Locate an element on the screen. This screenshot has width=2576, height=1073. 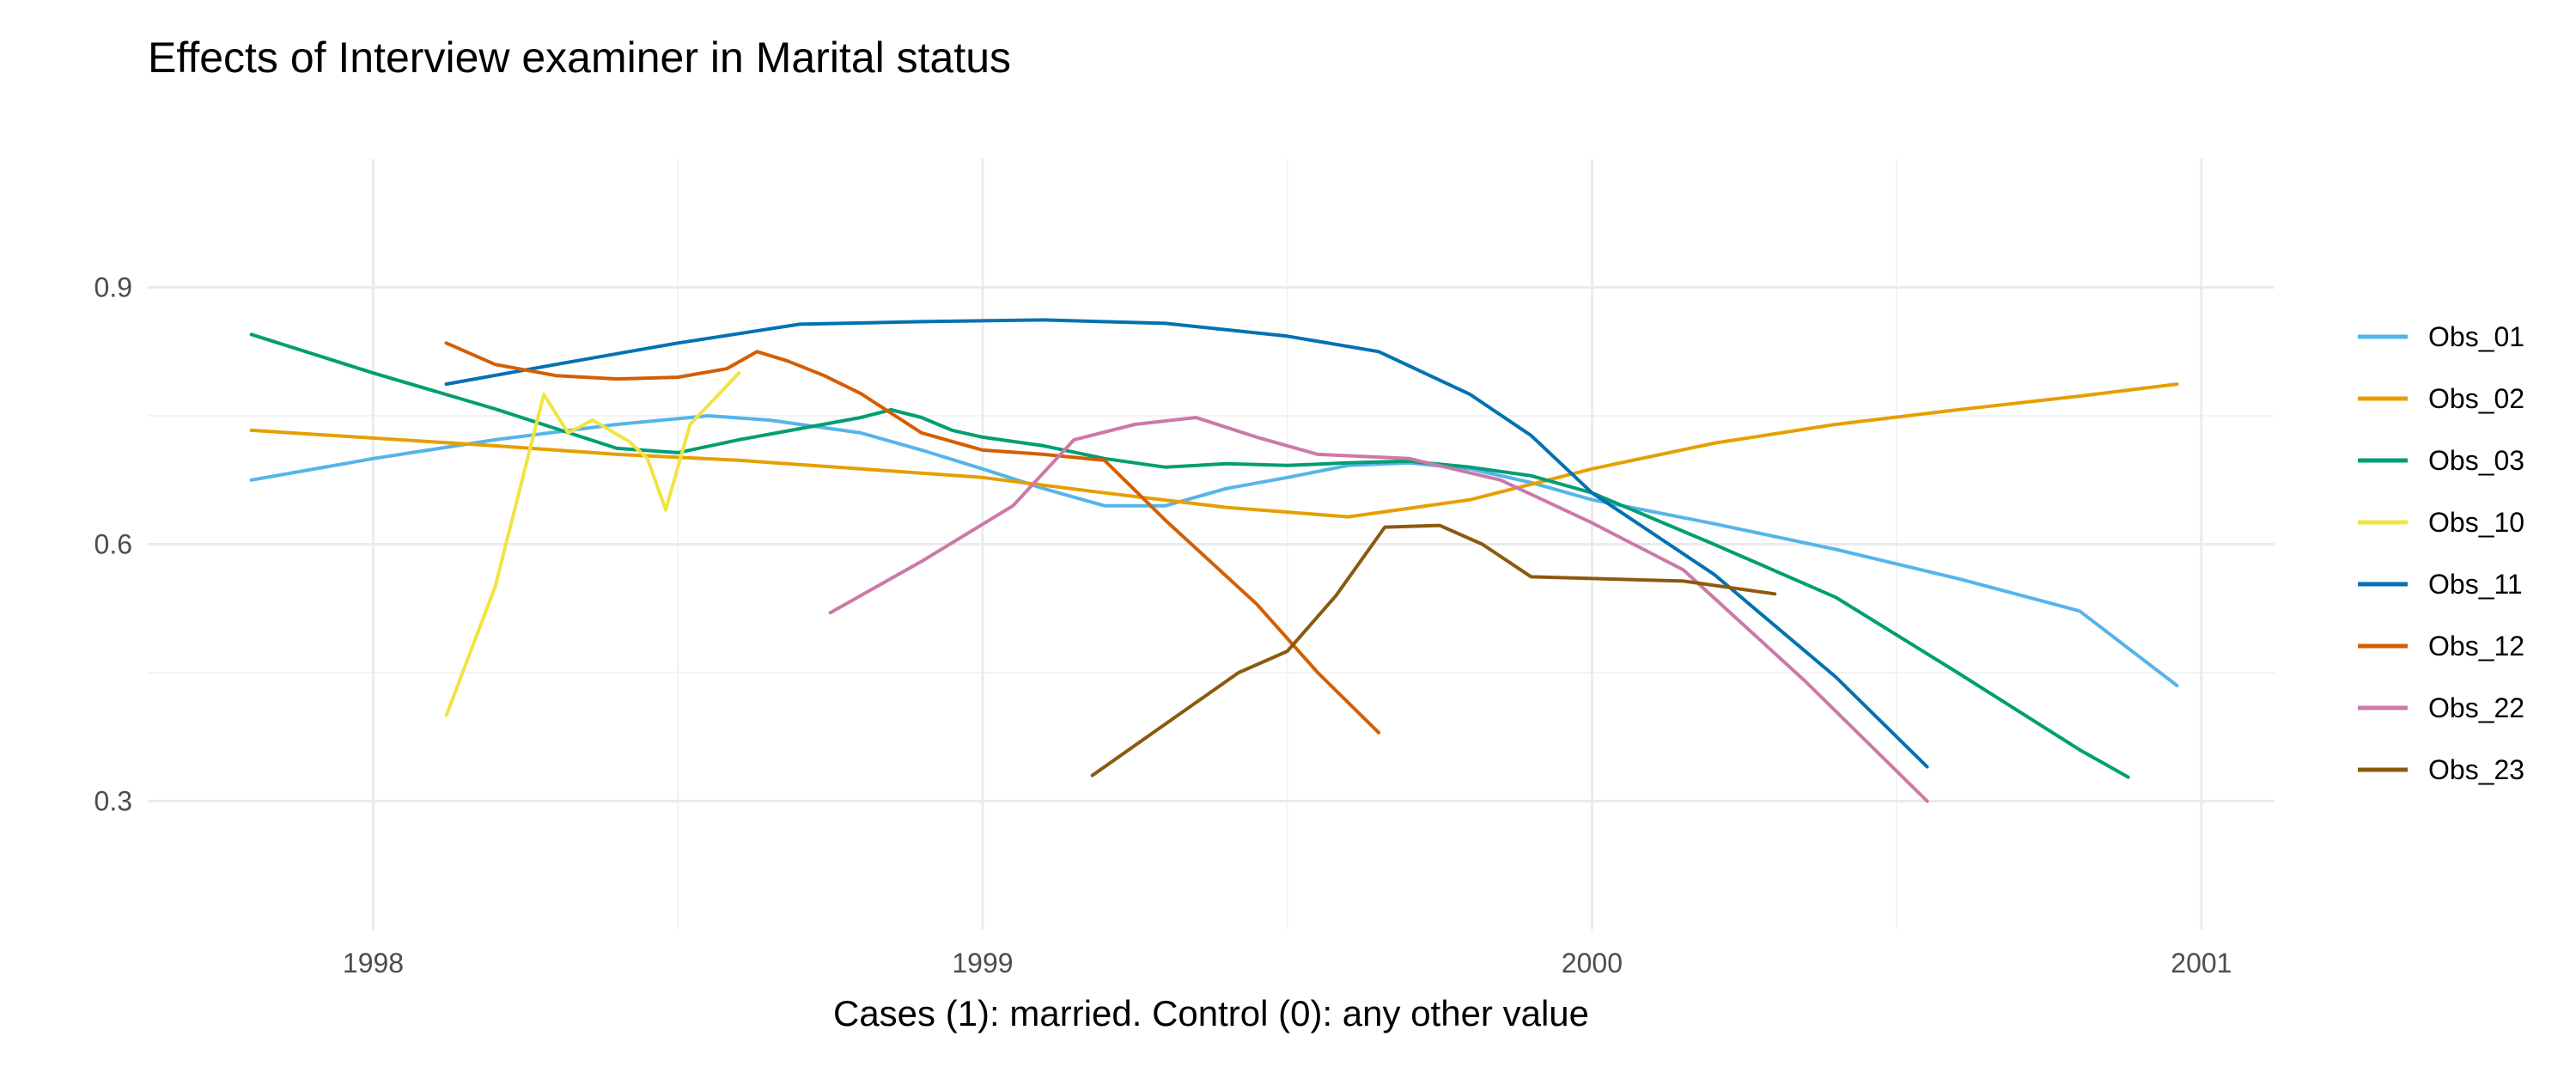
y-tick-label: 0.9 is located at coordinates (113, 288).